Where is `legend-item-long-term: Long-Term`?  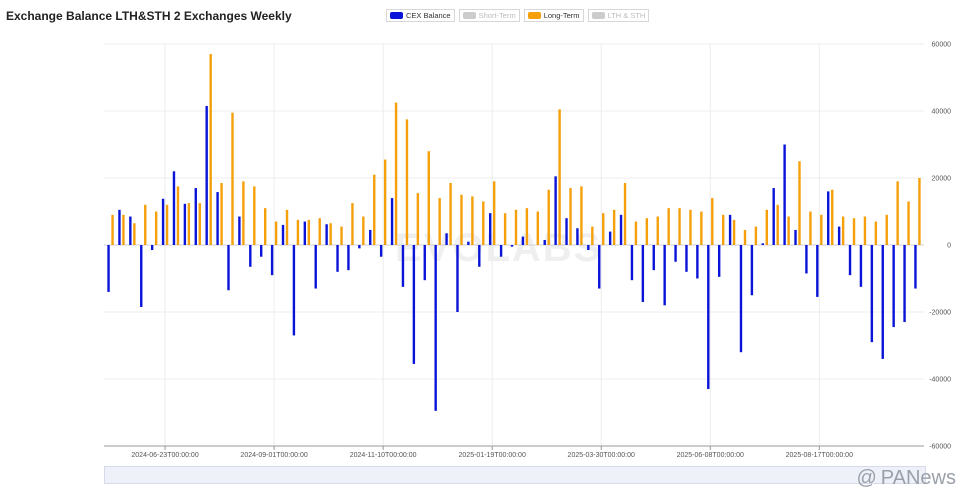
legend-item-long-term: Long-Term is located at coordinates (553, 15).